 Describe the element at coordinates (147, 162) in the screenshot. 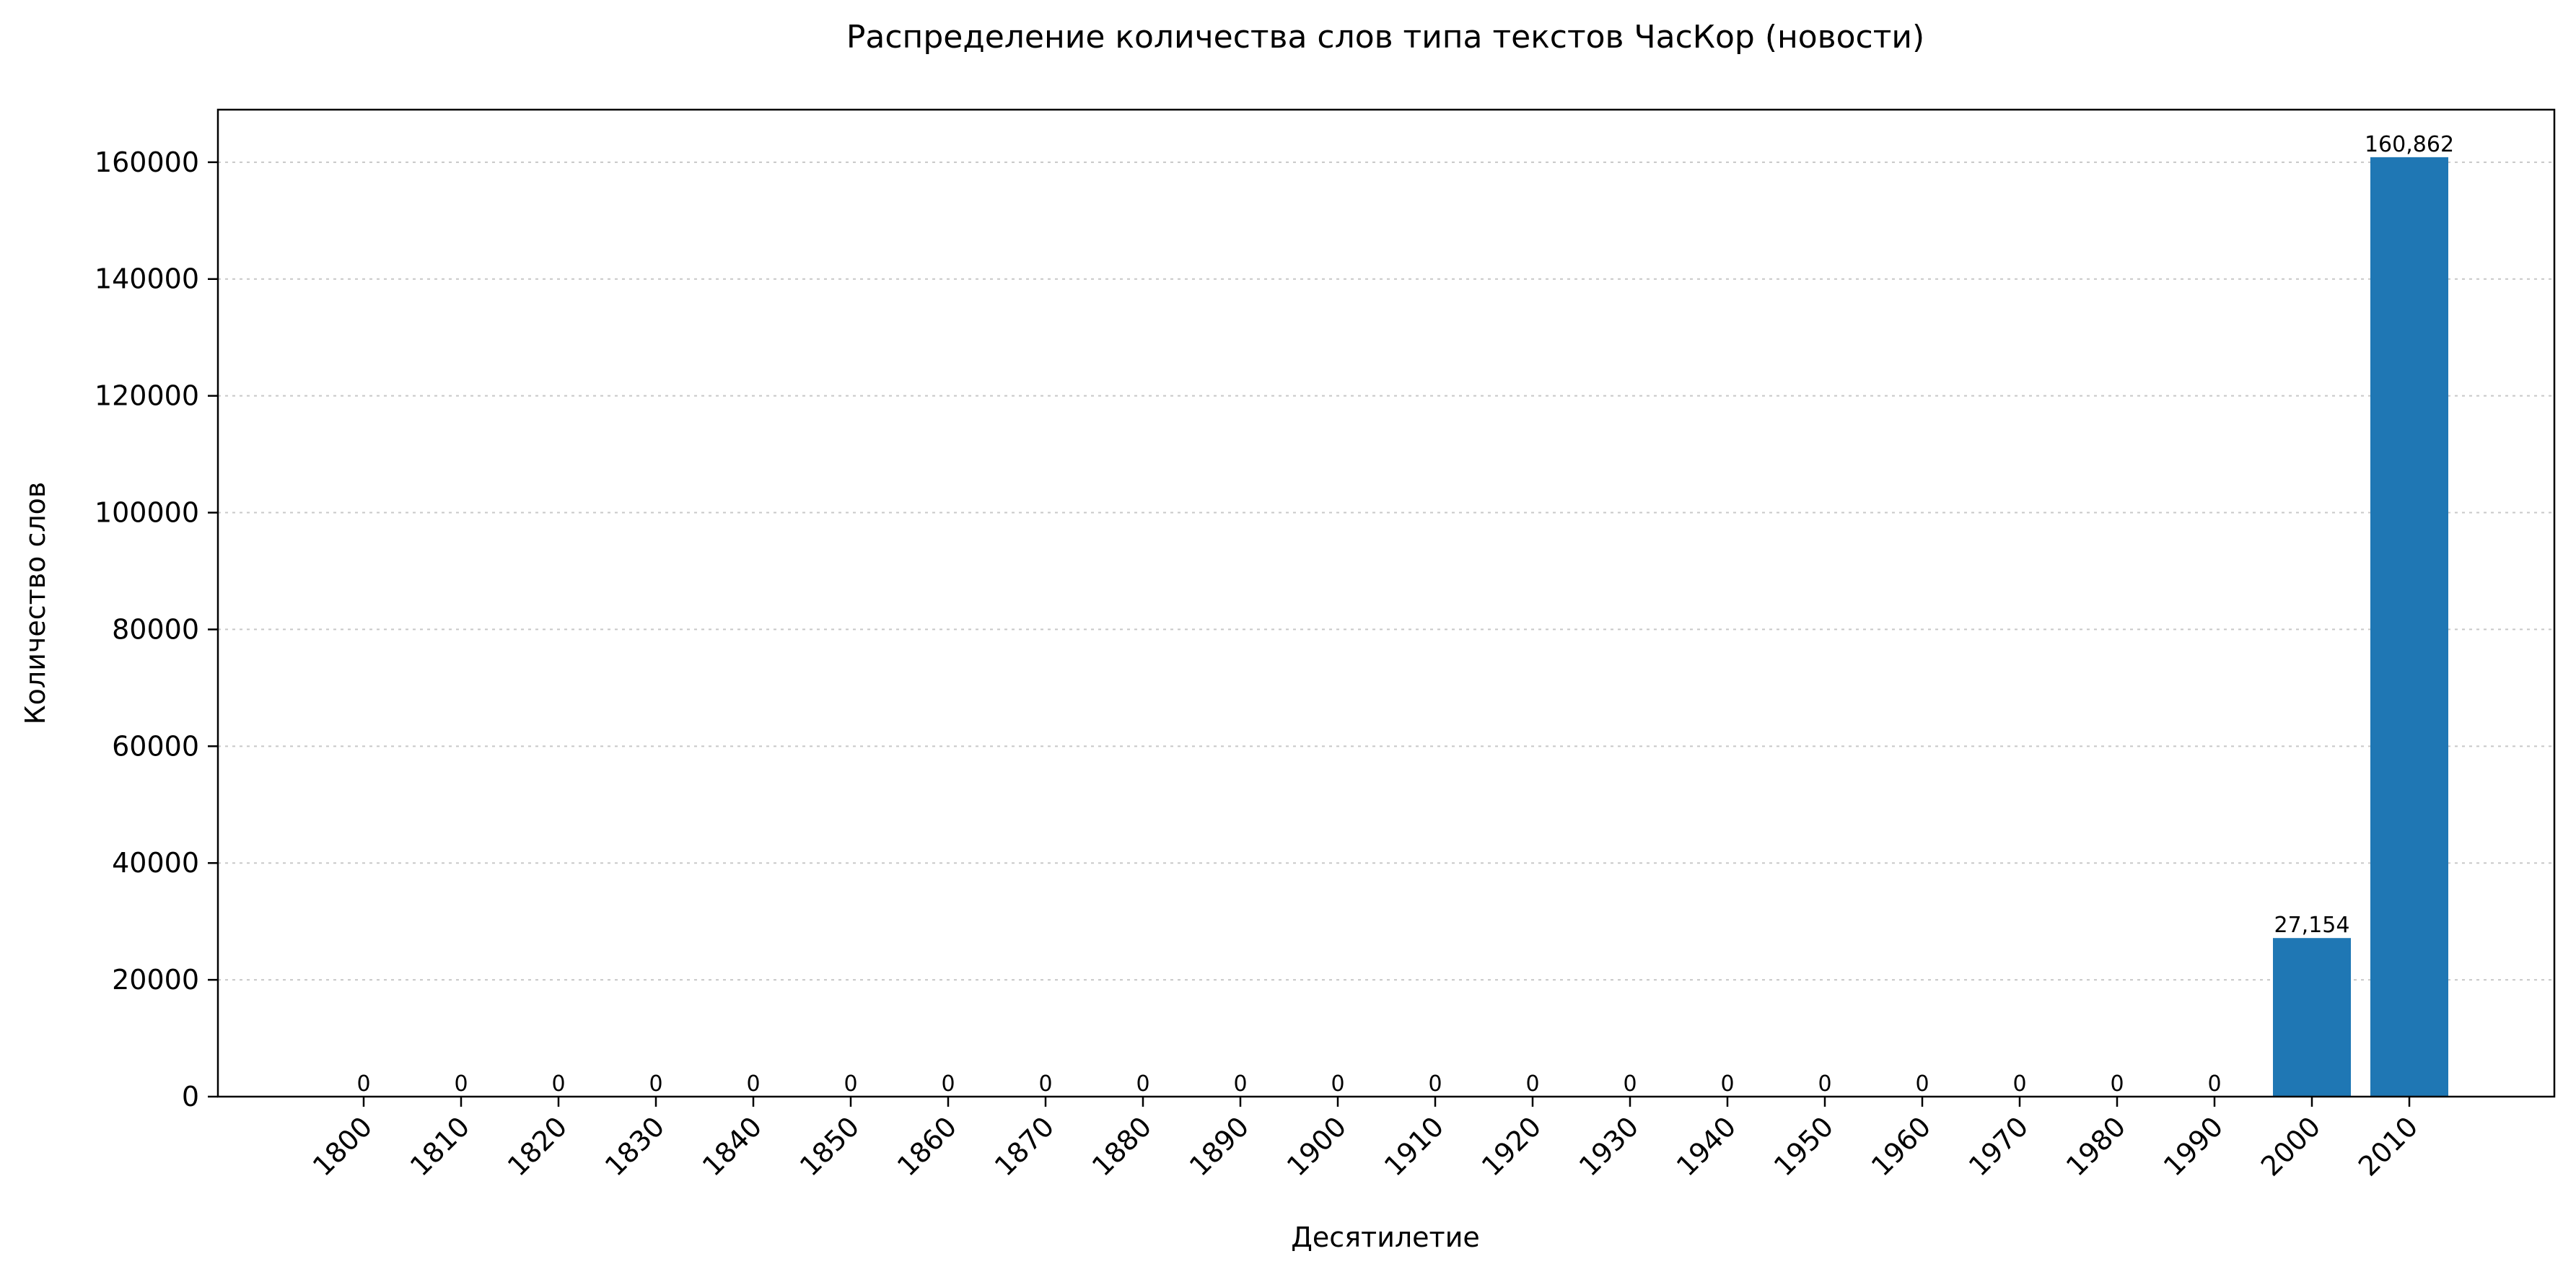

I see `y-tick-label: 160000` at that location.